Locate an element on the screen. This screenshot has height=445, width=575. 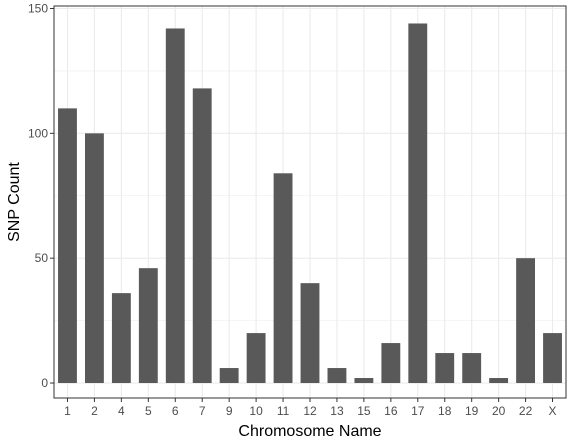
x-tick-label: 9 is located at coordinates (229, 411).